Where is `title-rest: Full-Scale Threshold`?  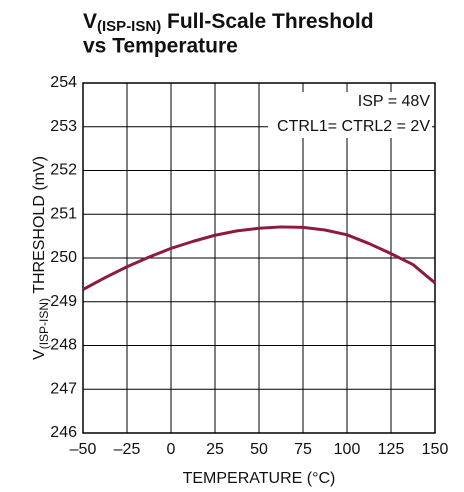
title-rest: Full-Scale Threshold is located at coordinates (267, 21).